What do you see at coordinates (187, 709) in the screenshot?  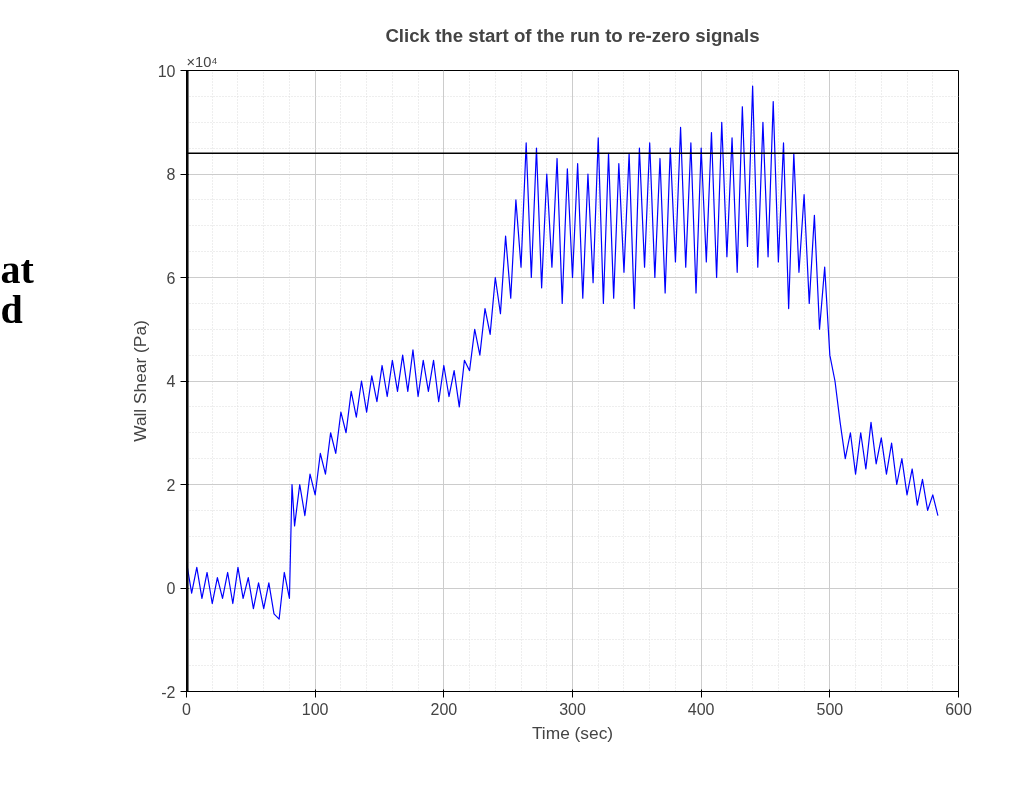 I see `x-tick-label: 0` at bounding box center [187, 709].